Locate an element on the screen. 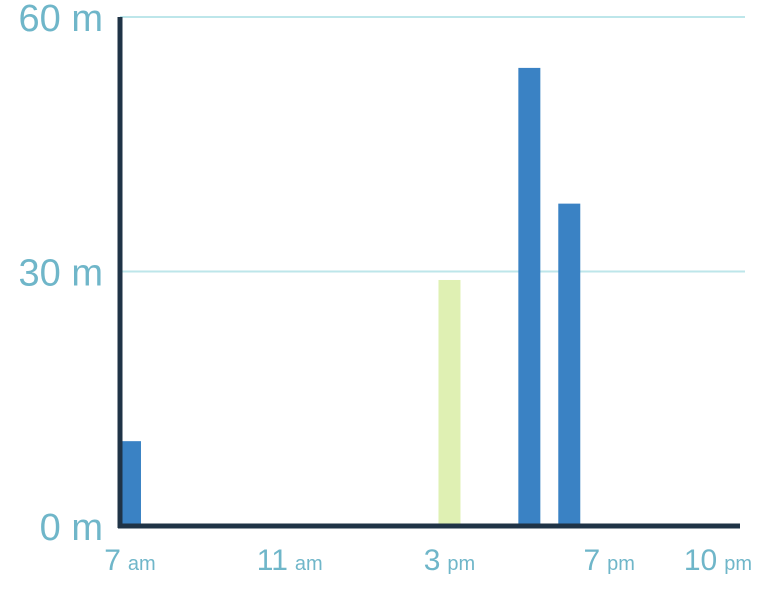 The width and height of the screenshot is (760, 600). y-tick-label: 30 m is located at coordinates (61, 274).